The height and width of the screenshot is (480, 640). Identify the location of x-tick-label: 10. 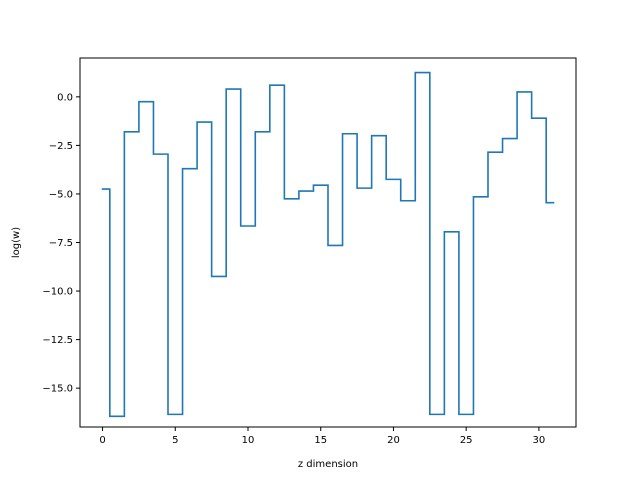
(248, 440).